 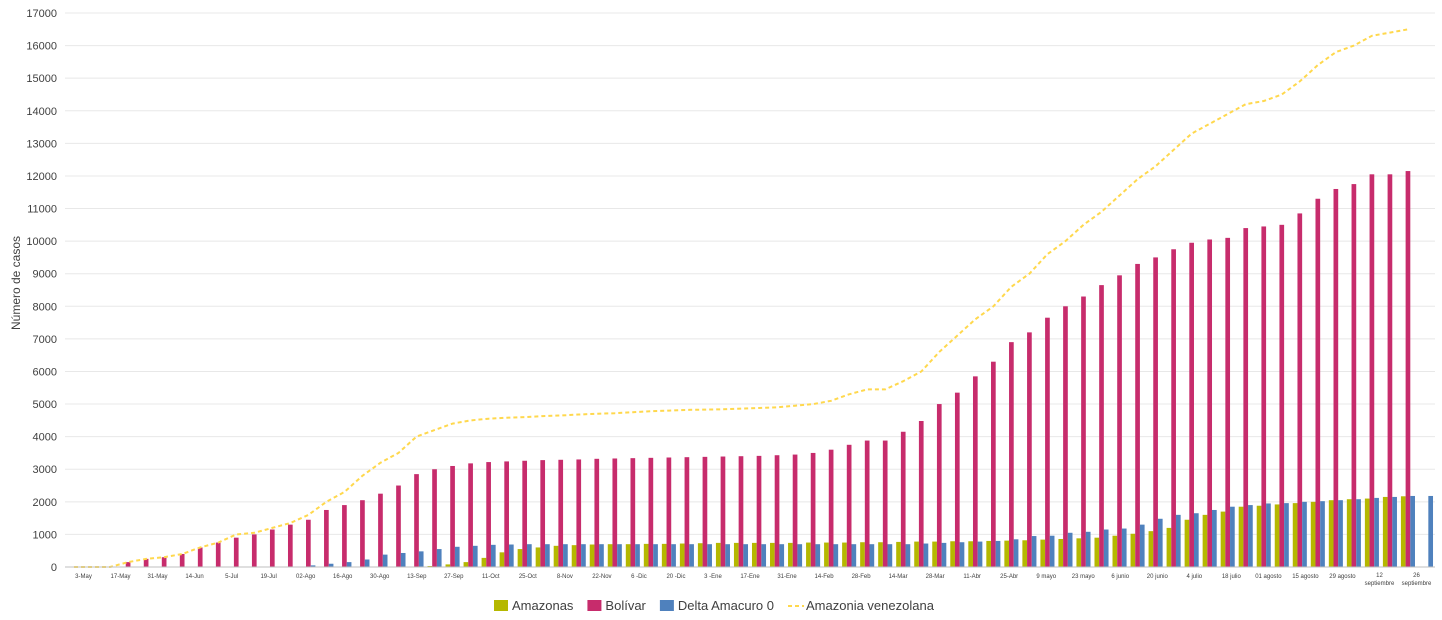 I want to click on x-tick-label: 20 junio, so click(x=1158, y=577).